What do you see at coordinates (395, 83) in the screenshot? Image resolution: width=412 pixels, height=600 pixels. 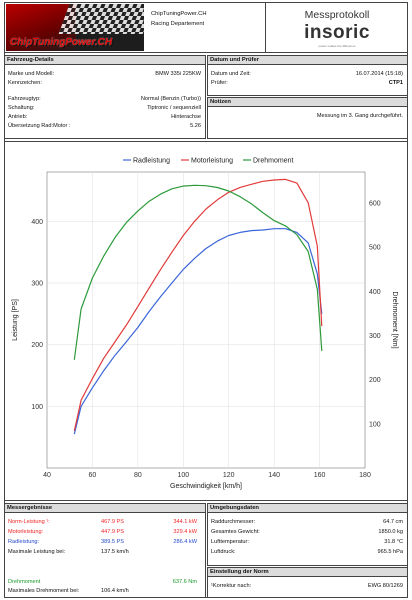 I see `tester-value: CTP1` at bounding box center [395, 83].